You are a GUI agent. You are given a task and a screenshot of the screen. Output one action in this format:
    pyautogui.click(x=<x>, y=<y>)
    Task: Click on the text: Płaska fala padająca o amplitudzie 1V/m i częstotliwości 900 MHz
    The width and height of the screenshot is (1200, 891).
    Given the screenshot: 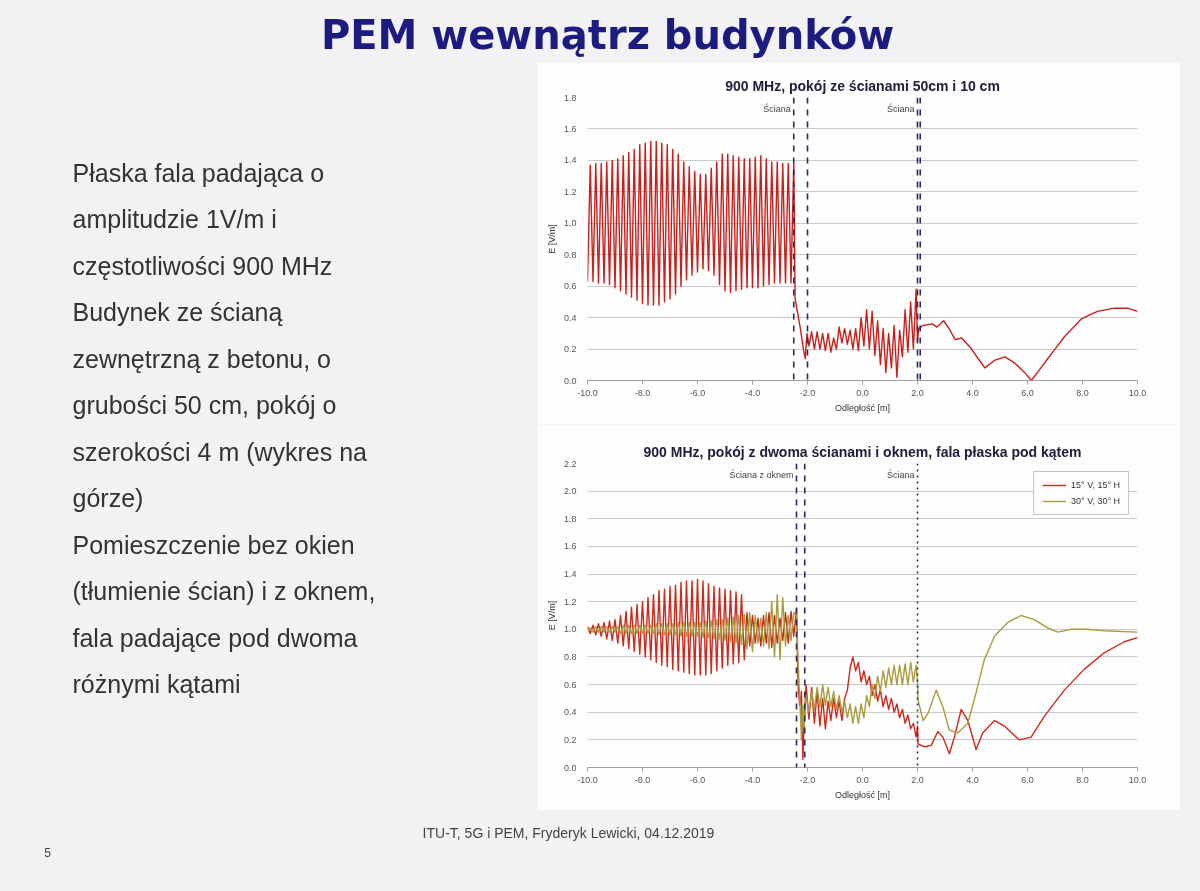 What is the action you would take?
    pyautogui.click(x=202, y=219)
    